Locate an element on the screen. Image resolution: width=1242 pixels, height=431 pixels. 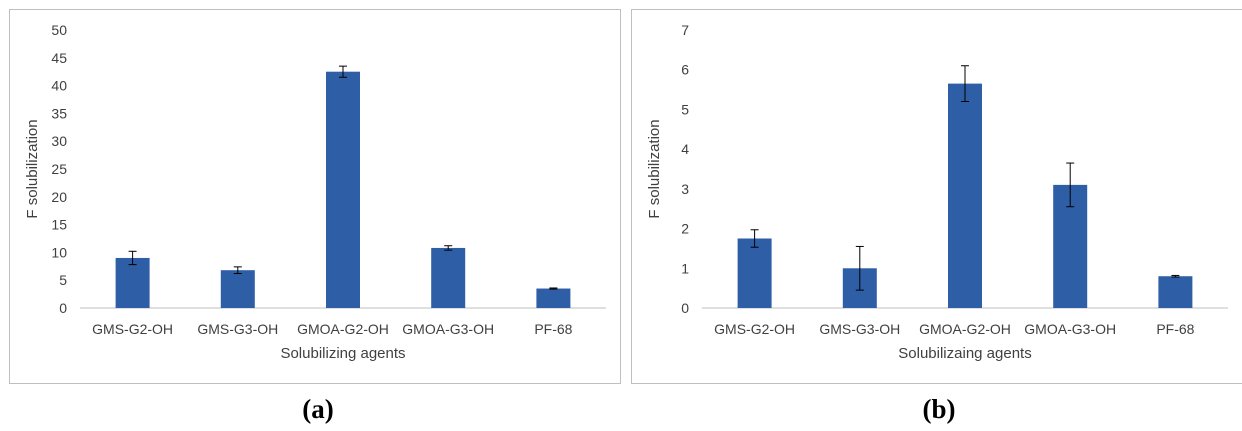
y-tick-label: 3 is located at coordinates (685, 189).